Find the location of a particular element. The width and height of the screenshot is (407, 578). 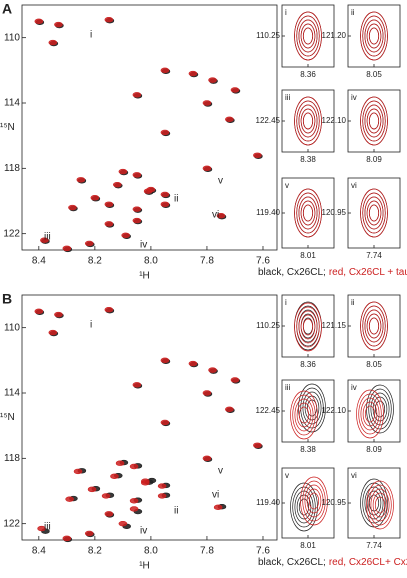

inset-frame is located at coordinates (374, 326).